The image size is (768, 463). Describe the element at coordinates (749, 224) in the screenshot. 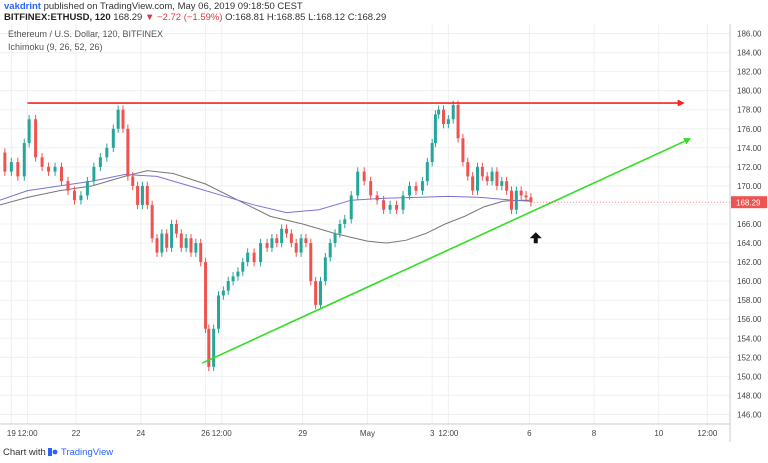

I see `y-tick-label: 166.00` at that location.